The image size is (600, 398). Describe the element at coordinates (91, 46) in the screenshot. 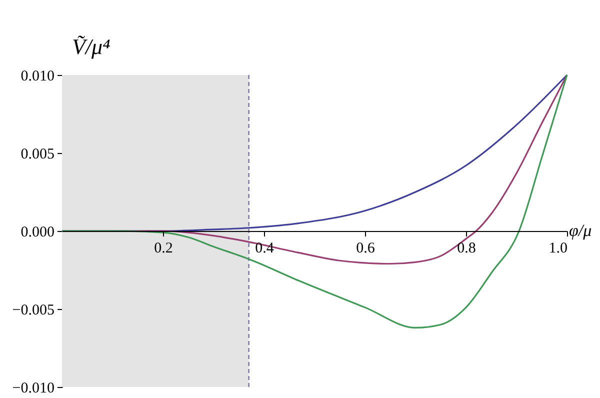

I see `y-axis-title: Ṽ/μ⁴` at that location.